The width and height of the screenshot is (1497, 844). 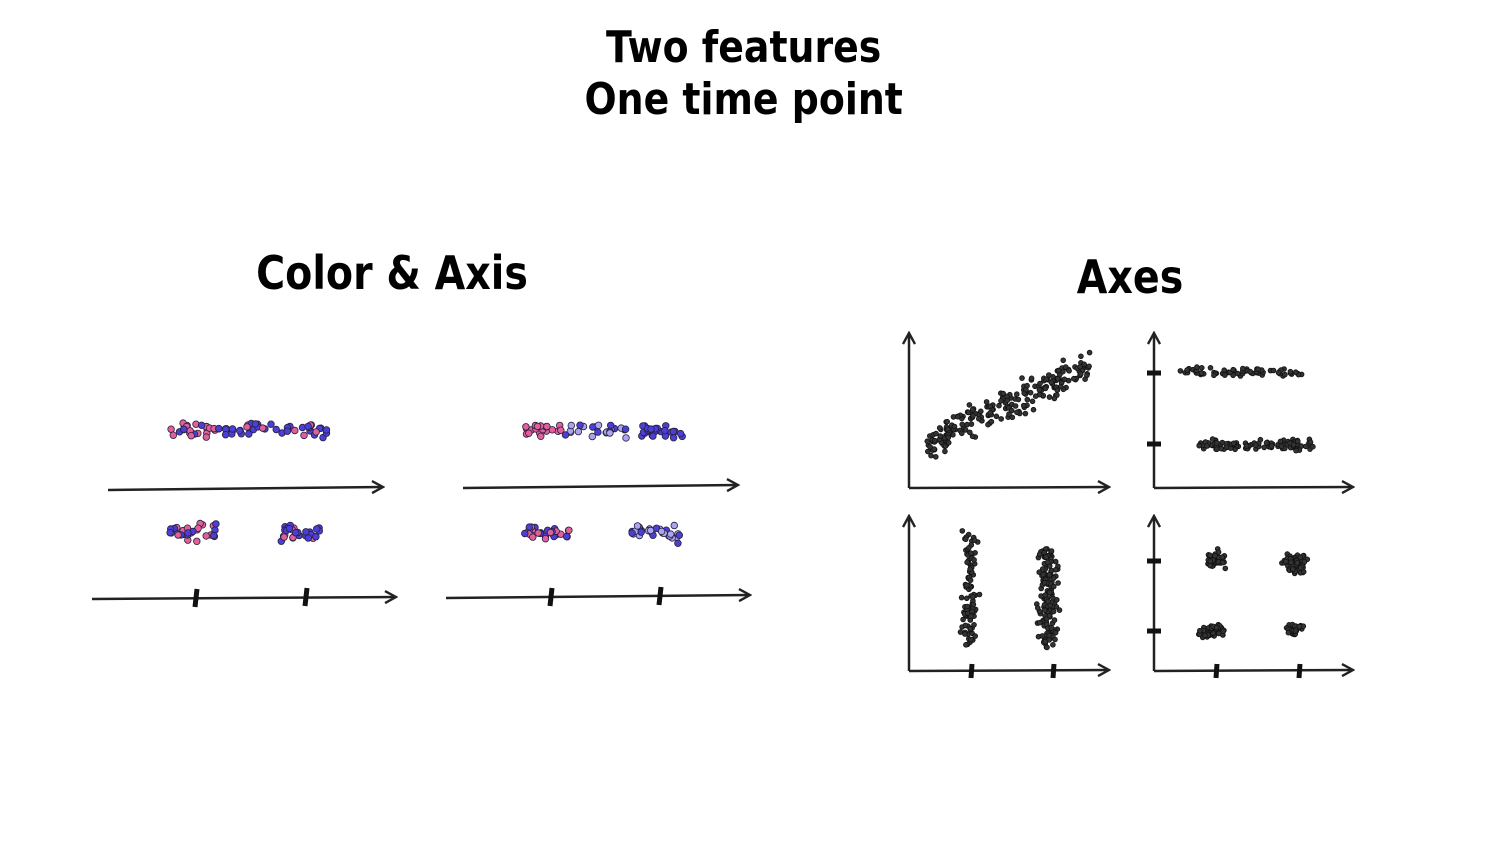 What do you see at coordinates (743, 74) in the screenshot?
I see `page-title: Two features One time point` at bounding box center [743, 74].